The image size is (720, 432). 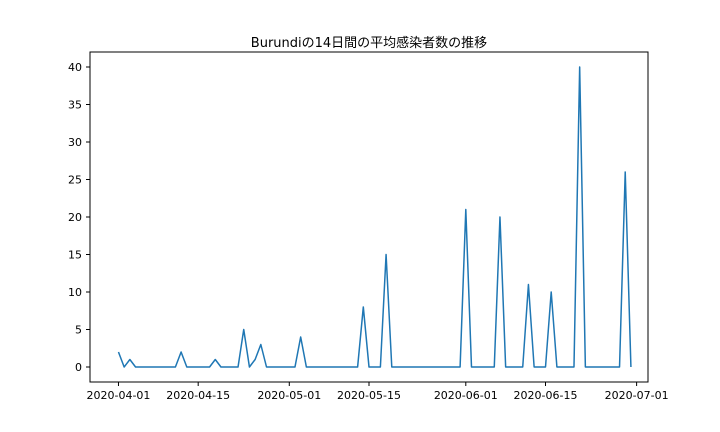 I want to click on x-tick-label: 2020-05-15, so click(x=369, y=395).